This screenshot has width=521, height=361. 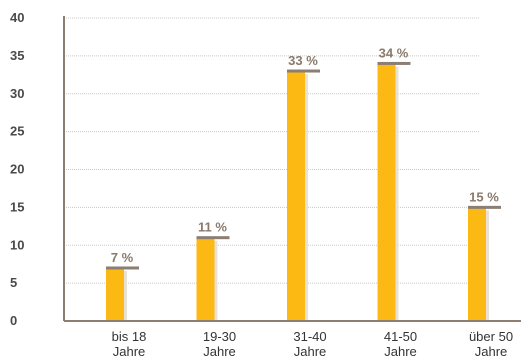 I want to click on y-axis-ticks: 0 5 10 15 20 25 30 35 40, so click(x=17, y=169).